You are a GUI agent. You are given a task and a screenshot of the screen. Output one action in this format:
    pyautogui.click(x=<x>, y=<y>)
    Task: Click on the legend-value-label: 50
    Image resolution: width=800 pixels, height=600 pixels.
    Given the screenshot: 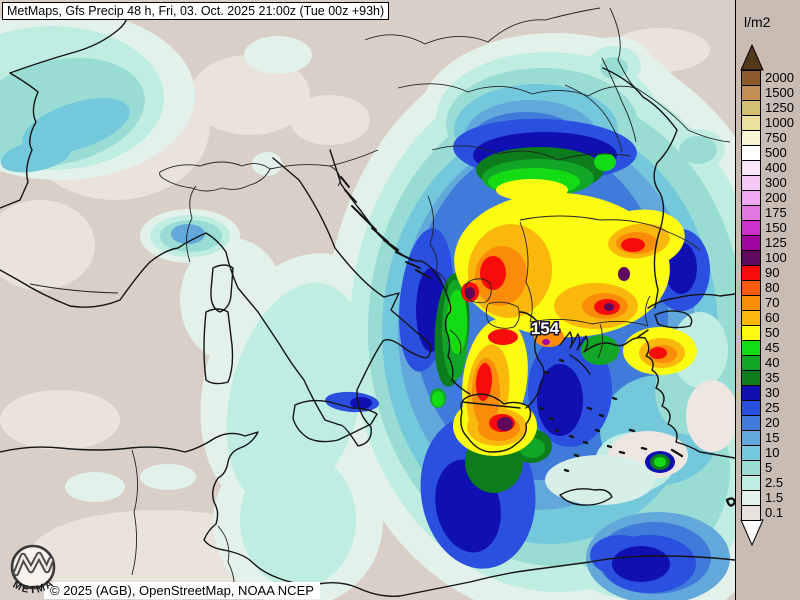 What is the action you would take?
    pyautogui.click(x=772, y=332)
    